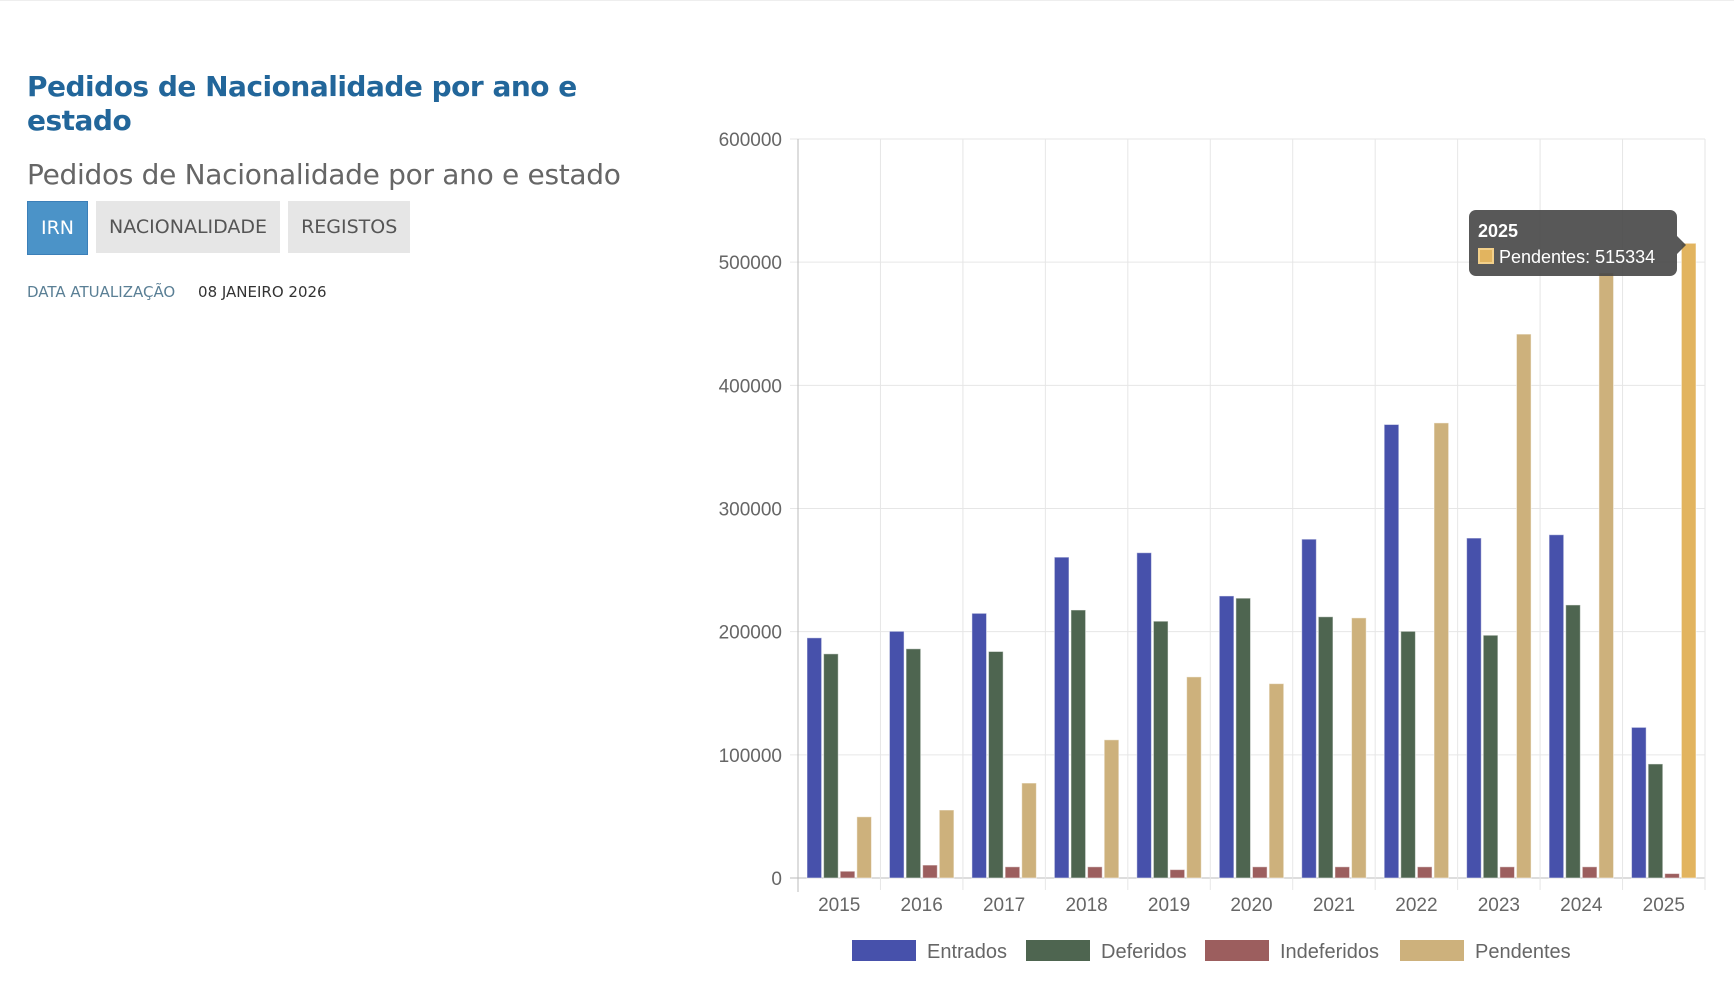 The image size is (1734, 1002). Describe the element at coordinates (996, 764) in the screenshot. I see `bar-deferidos-2017` at that location.